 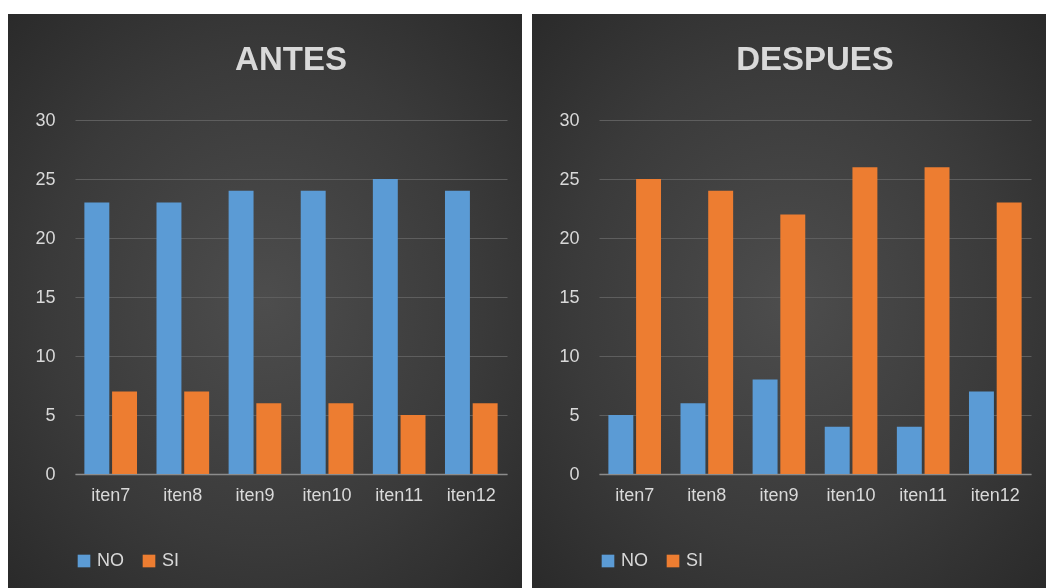 What do you see at coordinates (291, 58) in the screenshot?
I see `chart-title: ANTES` at bounding box center [291, 58].